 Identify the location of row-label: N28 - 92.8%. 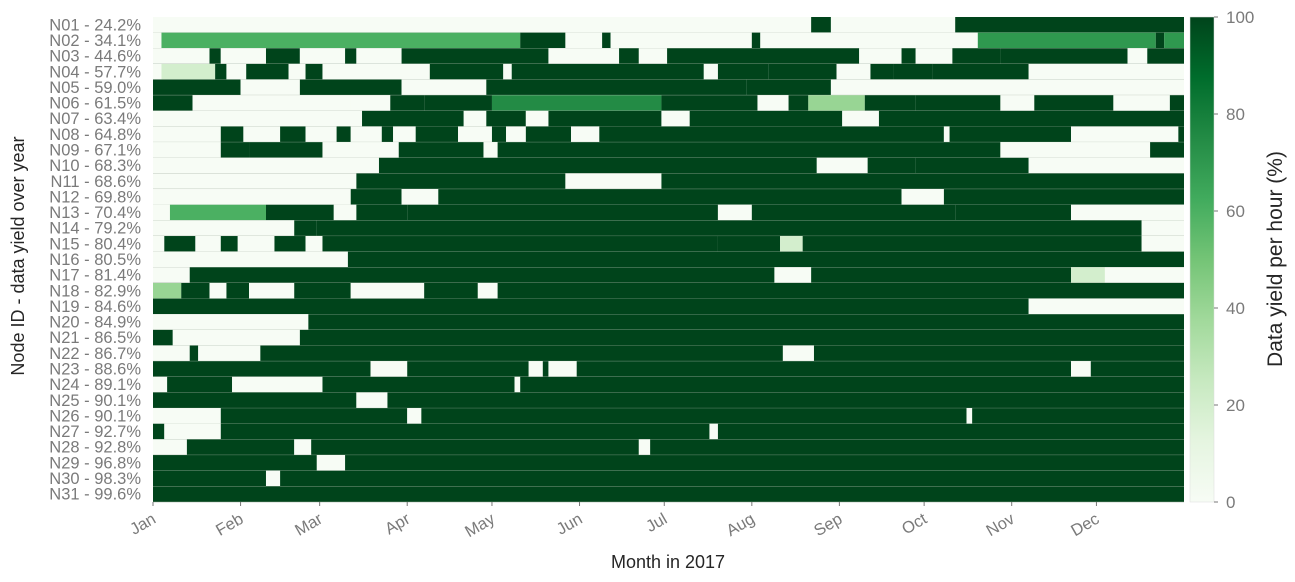
(95, 448).